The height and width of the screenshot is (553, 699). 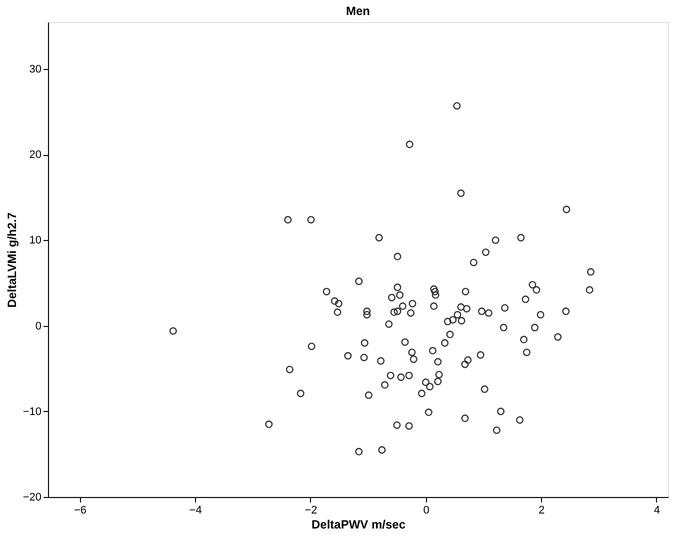 What do you see at coordinates (11, 260) in the screenshot?
I see `y-axis-title: DeltaLVMi g/h2.7` at bounding box center [11, 260].